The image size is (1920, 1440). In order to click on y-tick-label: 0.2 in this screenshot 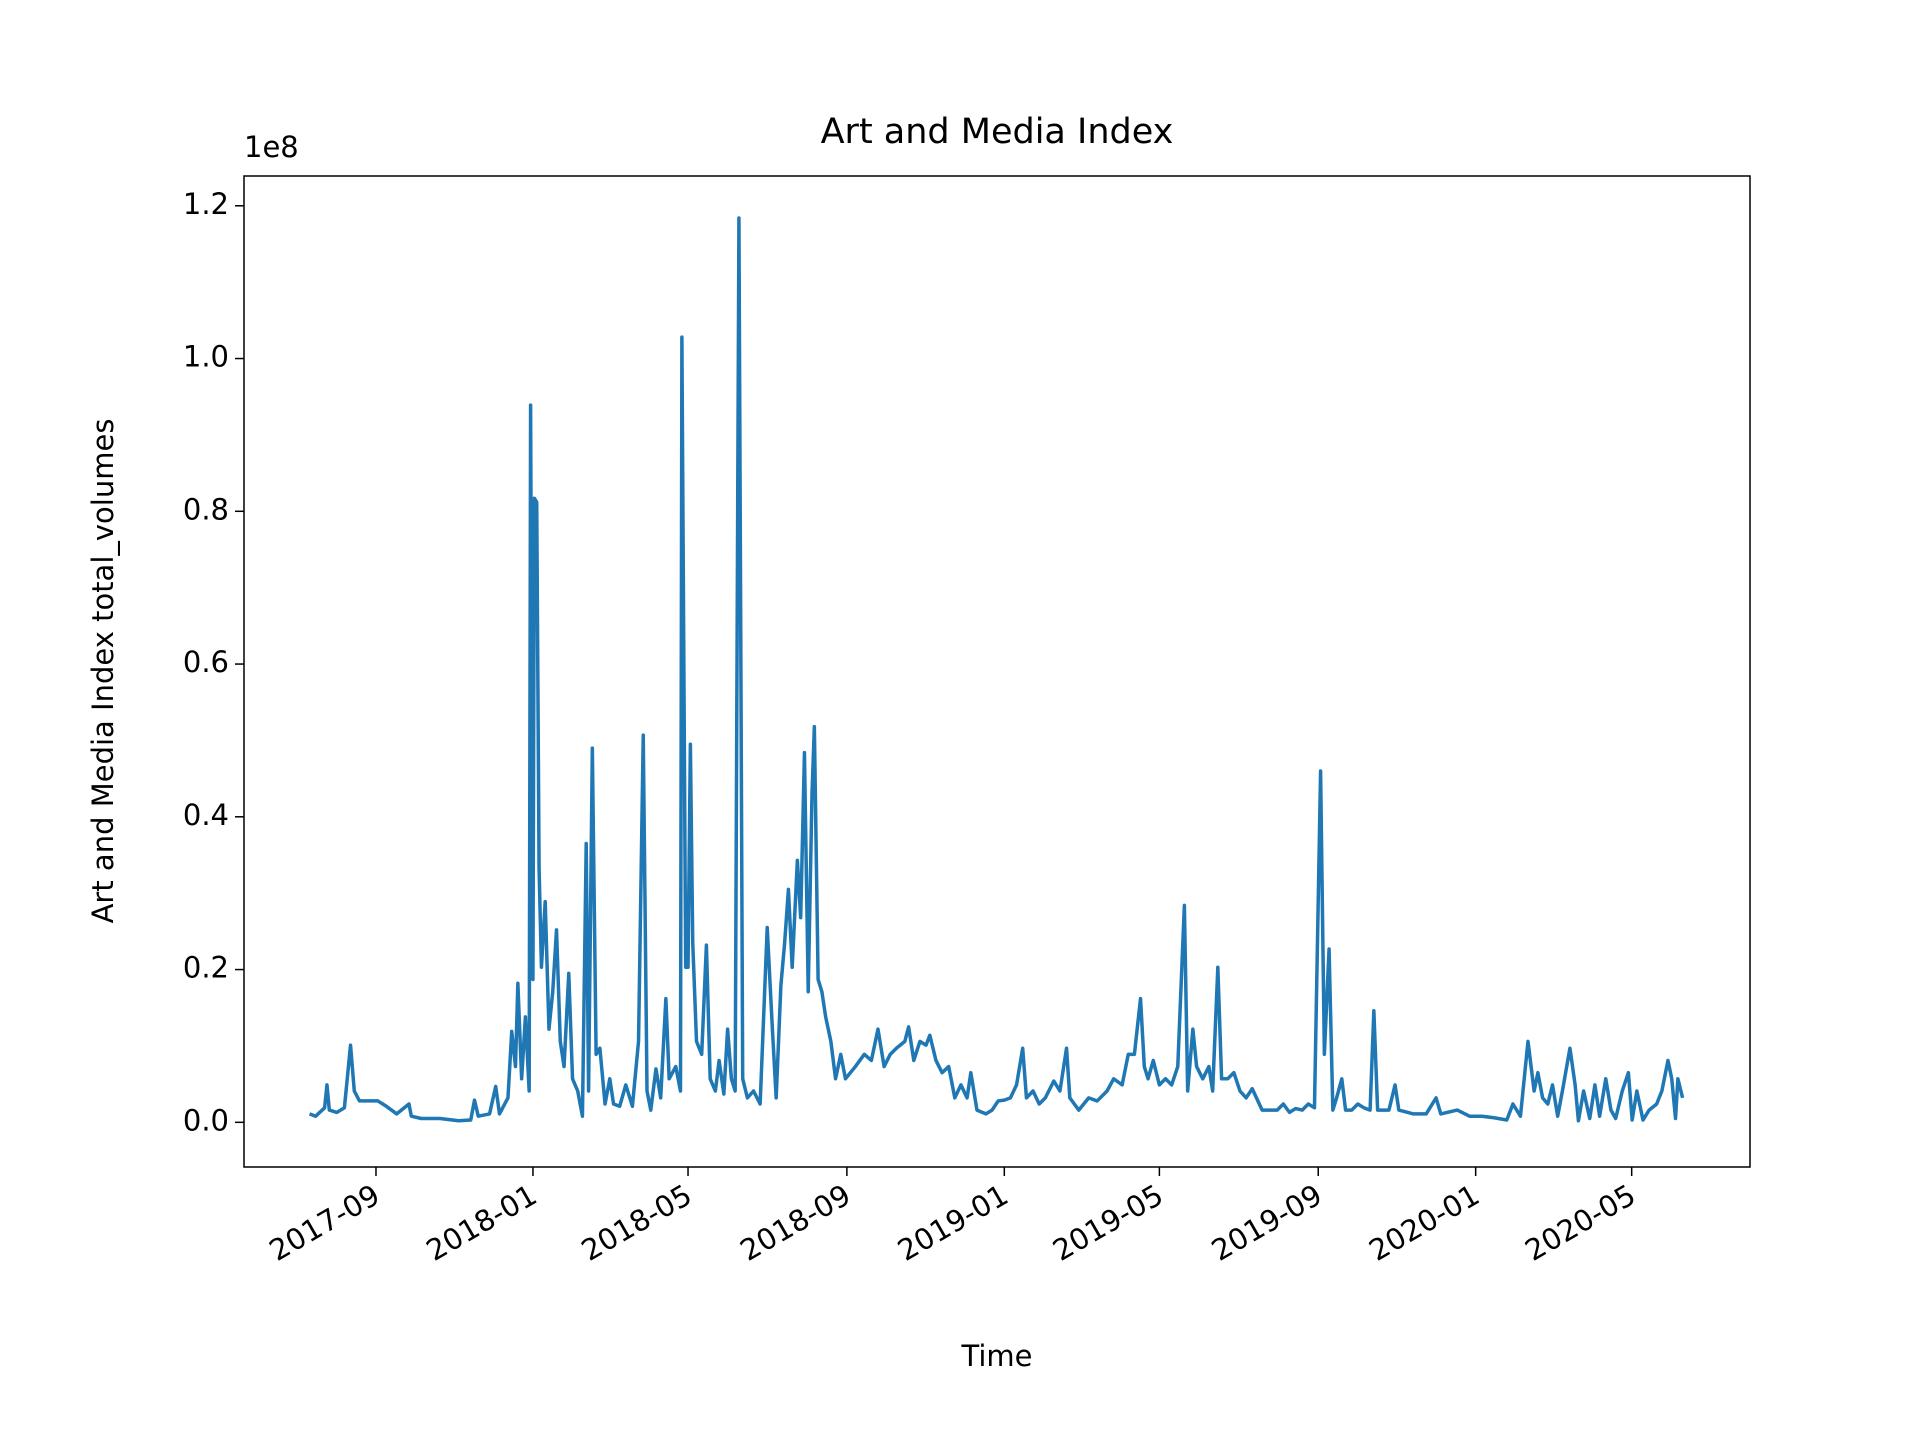, I will do `click(206, 968)`.